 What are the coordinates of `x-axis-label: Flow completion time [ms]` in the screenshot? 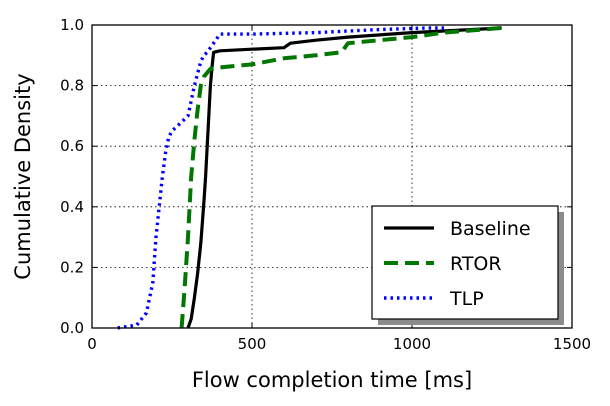 It's located at (332, 380).